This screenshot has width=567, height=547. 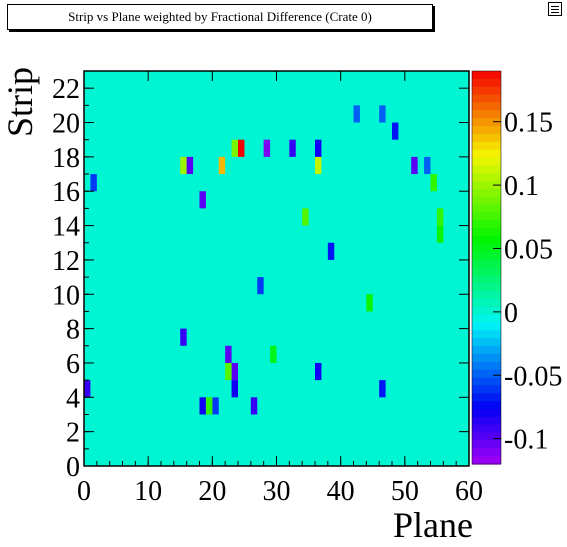 I want to click on palette-frame, so click(x=486, y=267).